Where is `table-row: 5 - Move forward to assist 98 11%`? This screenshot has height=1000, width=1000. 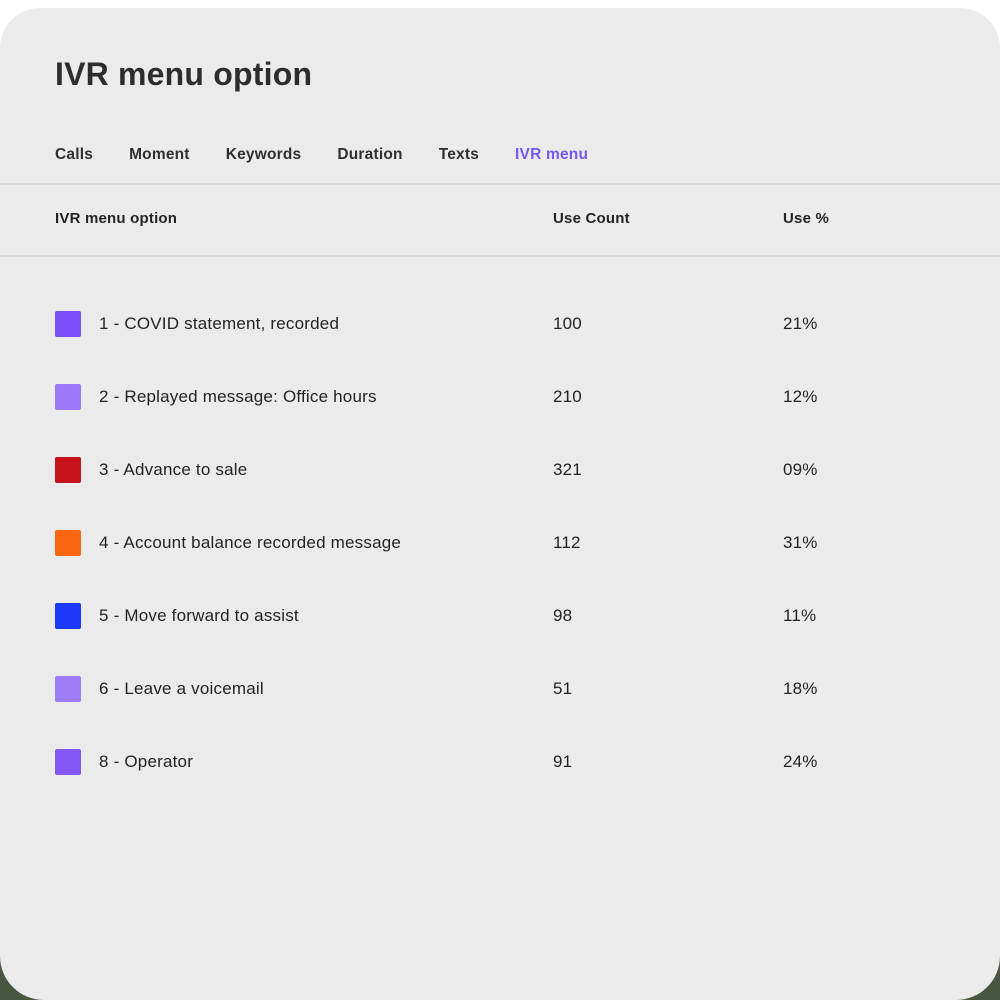 table-row: 5 - Move forward to assist 98 11% is located at coordinates (500, 615).